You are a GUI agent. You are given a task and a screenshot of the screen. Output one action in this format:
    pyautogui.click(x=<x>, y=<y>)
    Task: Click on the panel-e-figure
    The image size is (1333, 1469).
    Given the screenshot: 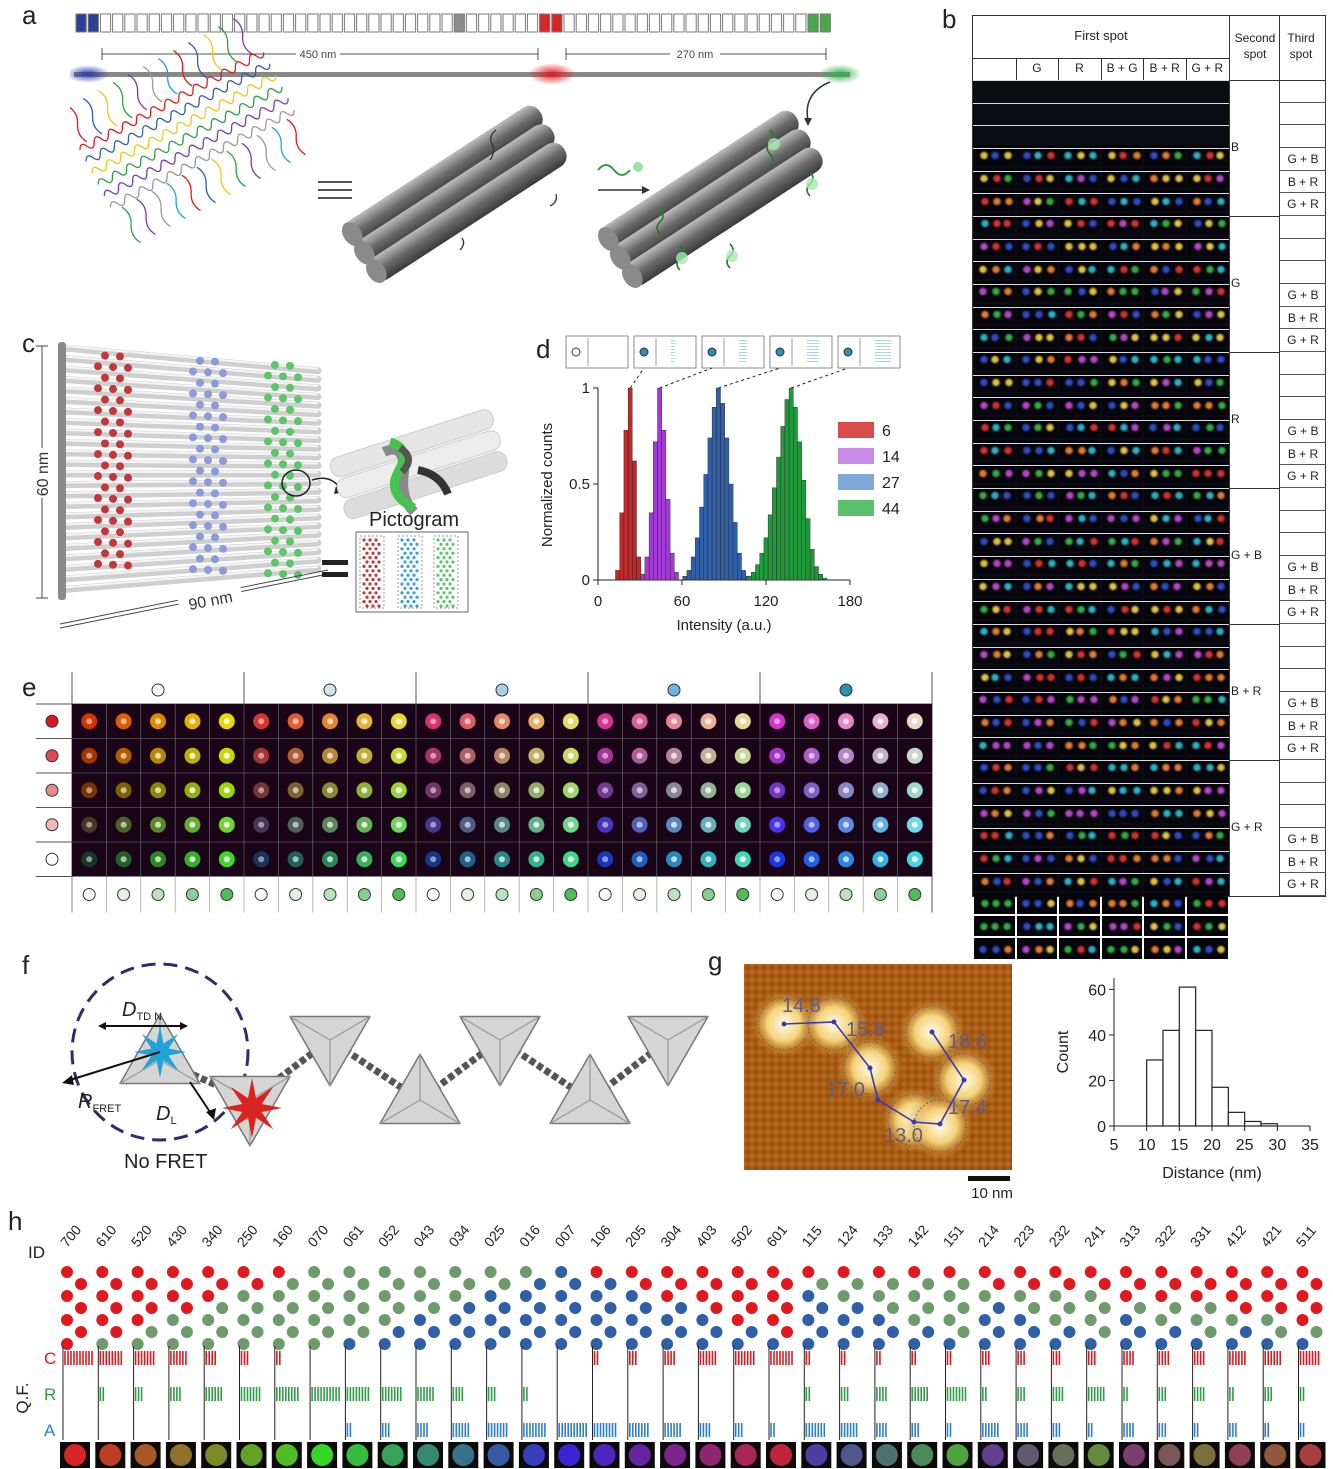 What is the action you would take?
    pyautogui.click(x=484, y=792)
    